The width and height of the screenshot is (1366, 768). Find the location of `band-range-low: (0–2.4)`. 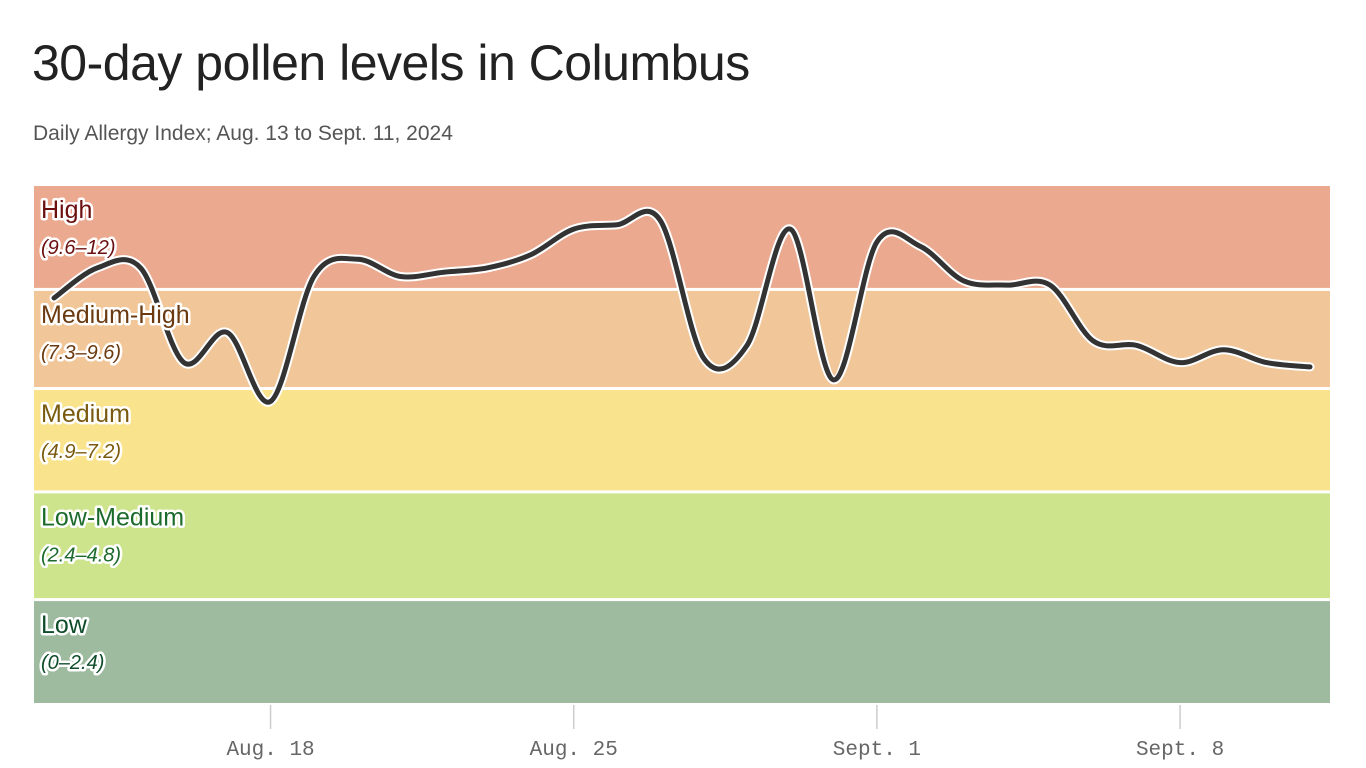

band-range-low: (0–2.4) is located at coordinates (72, 663).